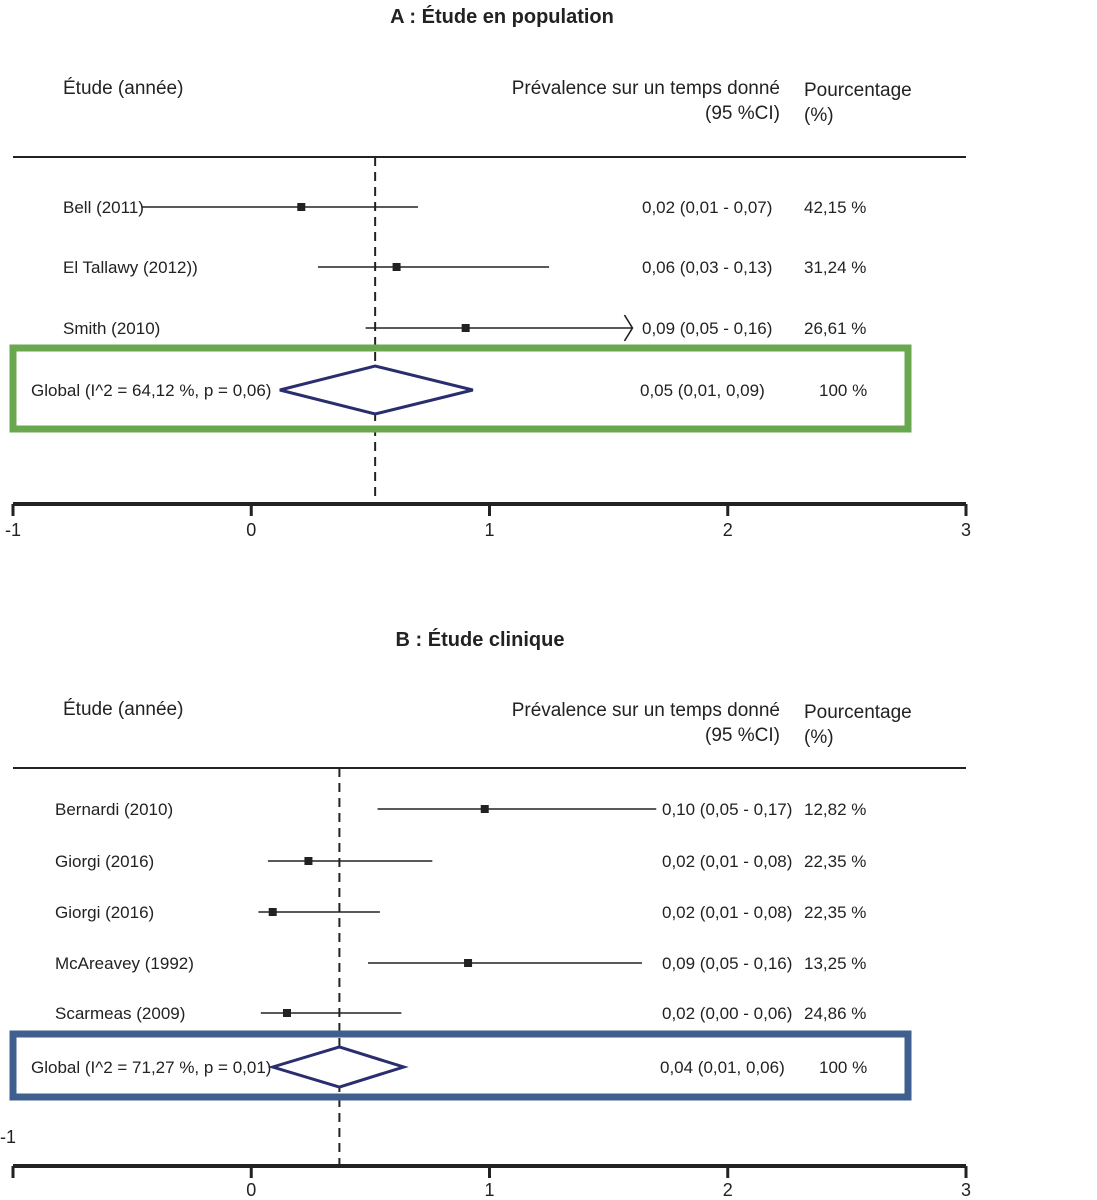 The image size is (1097, 1200). What do you see at coordinates (727, 1013) in the screenshot?
I see `ci-value: 0,02 (0,00 - 0,06)` at bounding box center [727, 1013].